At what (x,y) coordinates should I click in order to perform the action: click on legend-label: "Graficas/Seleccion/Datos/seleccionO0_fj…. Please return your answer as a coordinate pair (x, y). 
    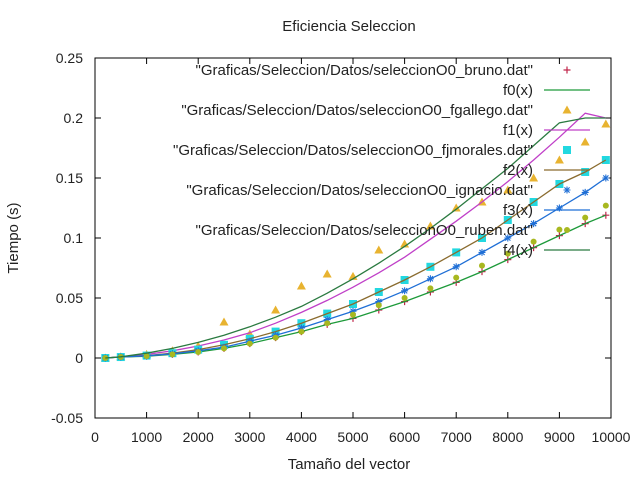
    Looking at the image, I should click on (353, 150).